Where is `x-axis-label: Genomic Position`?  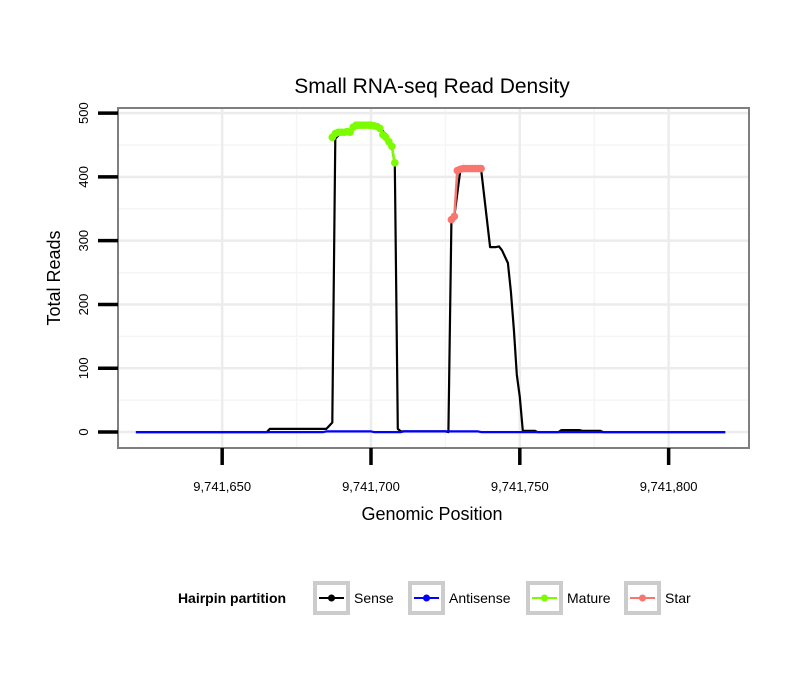
x-axis-label: Genomic Position is located at coordinates (431, 514).